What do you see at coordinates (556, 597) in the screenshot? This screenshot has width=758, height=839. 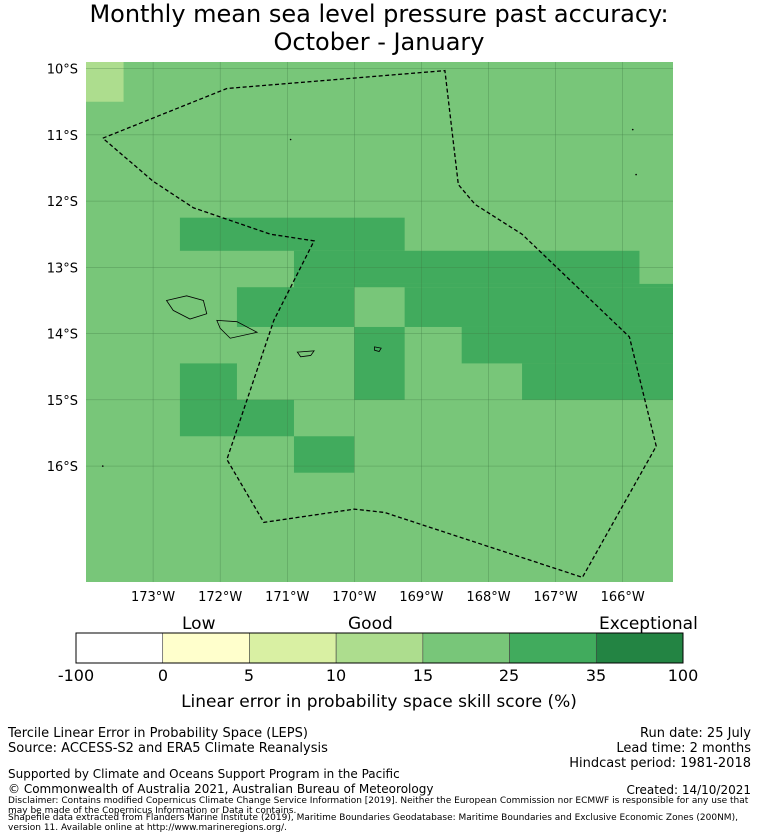 I see `longitude-tick-label: 167°W` at bounding box center [556, 597].